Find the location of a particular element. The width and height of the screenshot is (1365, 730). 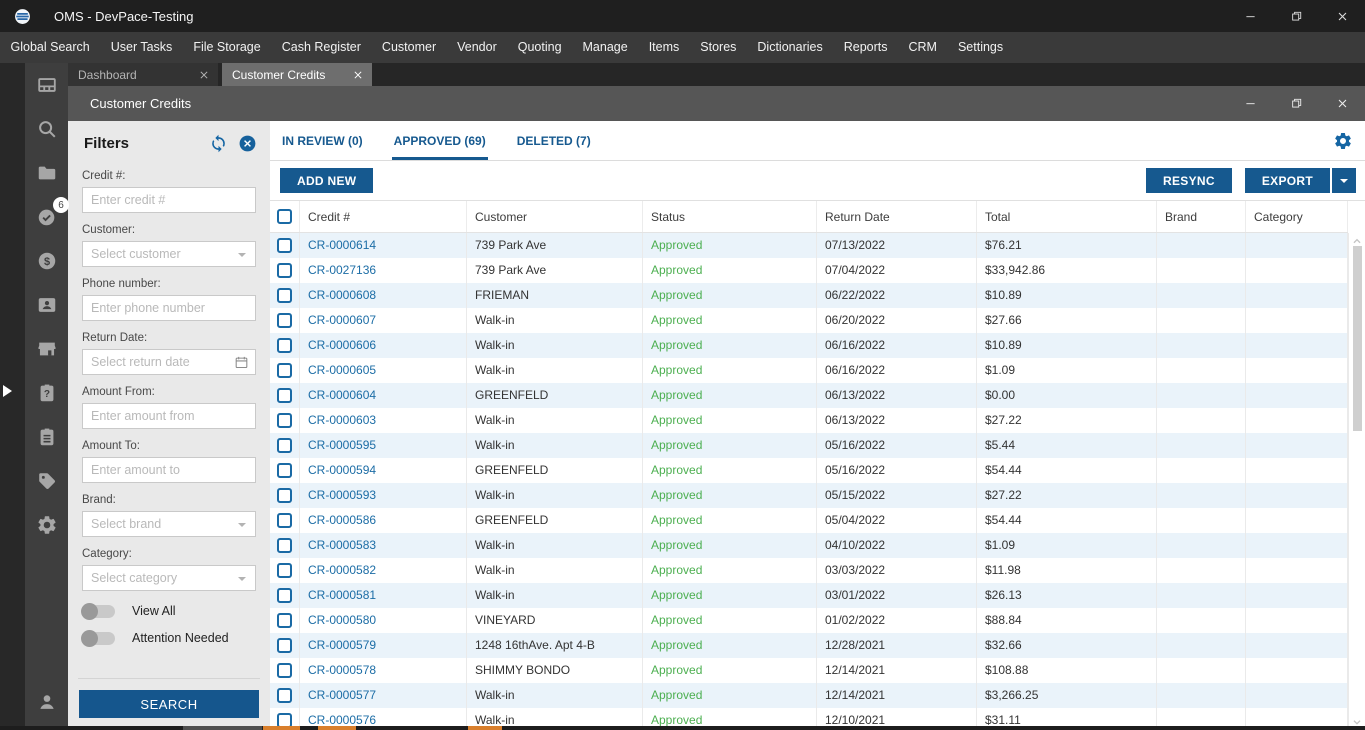

customer-input is located at coordinates (169, 254).